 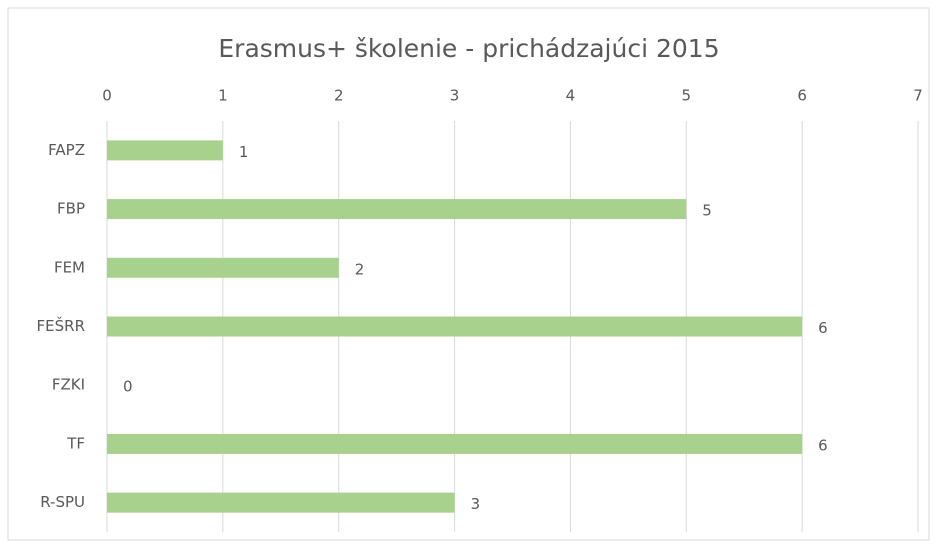 I want to click on x-tick-label: 0, so click(x=107, y=96).